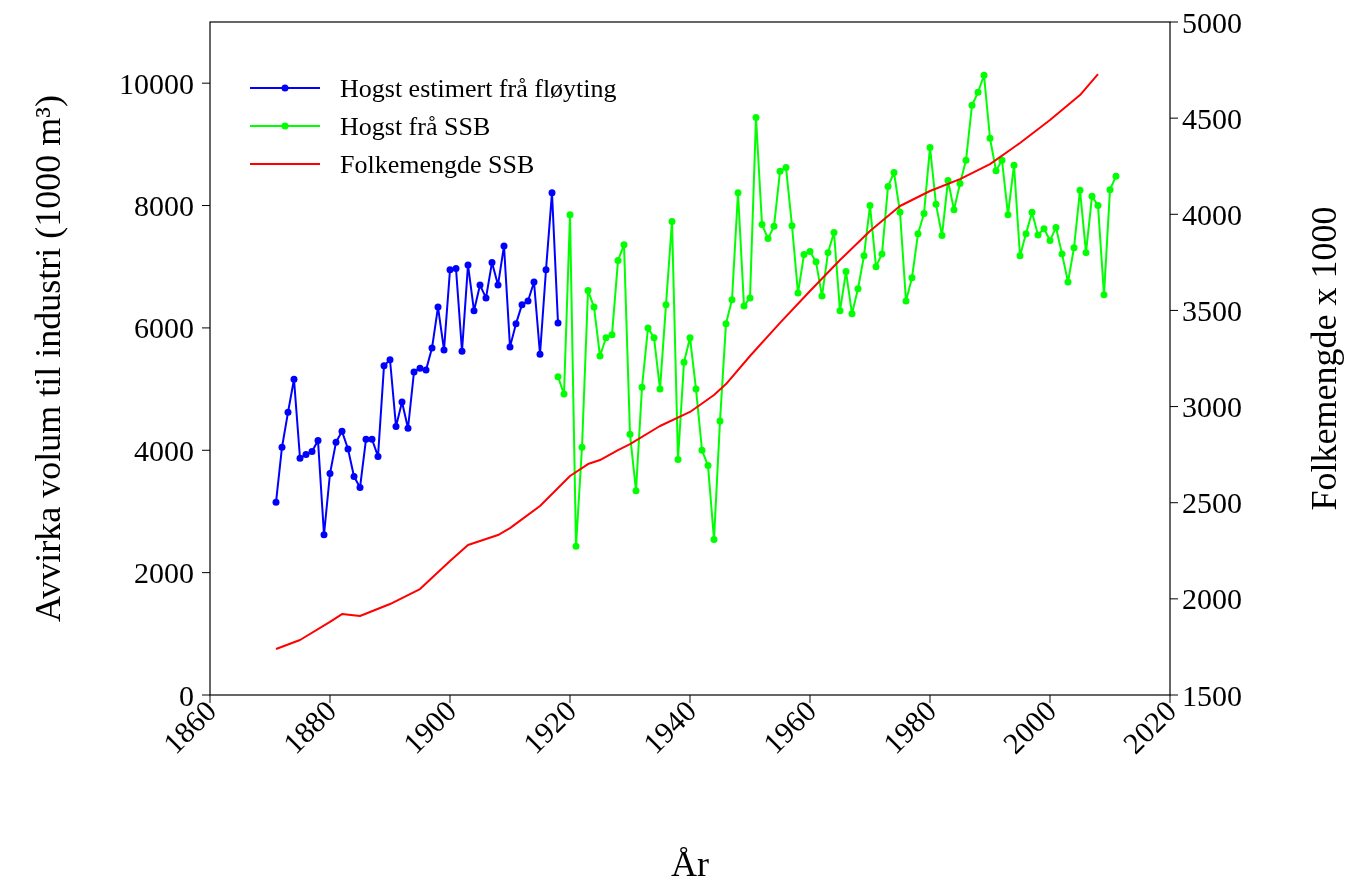 The width and height of the screenshot is (1348, 880). Describe the element at coordinates (1212, 214) in the screenshot. I see `y2-tick-label: 4000` at that location.